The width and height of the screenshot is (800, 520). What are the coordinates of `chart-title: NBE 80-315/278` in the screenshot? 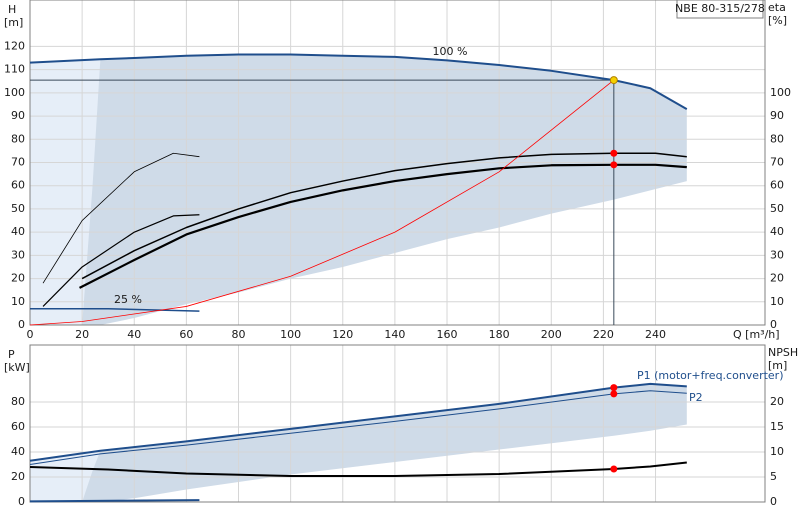 It's located at (720, 8).